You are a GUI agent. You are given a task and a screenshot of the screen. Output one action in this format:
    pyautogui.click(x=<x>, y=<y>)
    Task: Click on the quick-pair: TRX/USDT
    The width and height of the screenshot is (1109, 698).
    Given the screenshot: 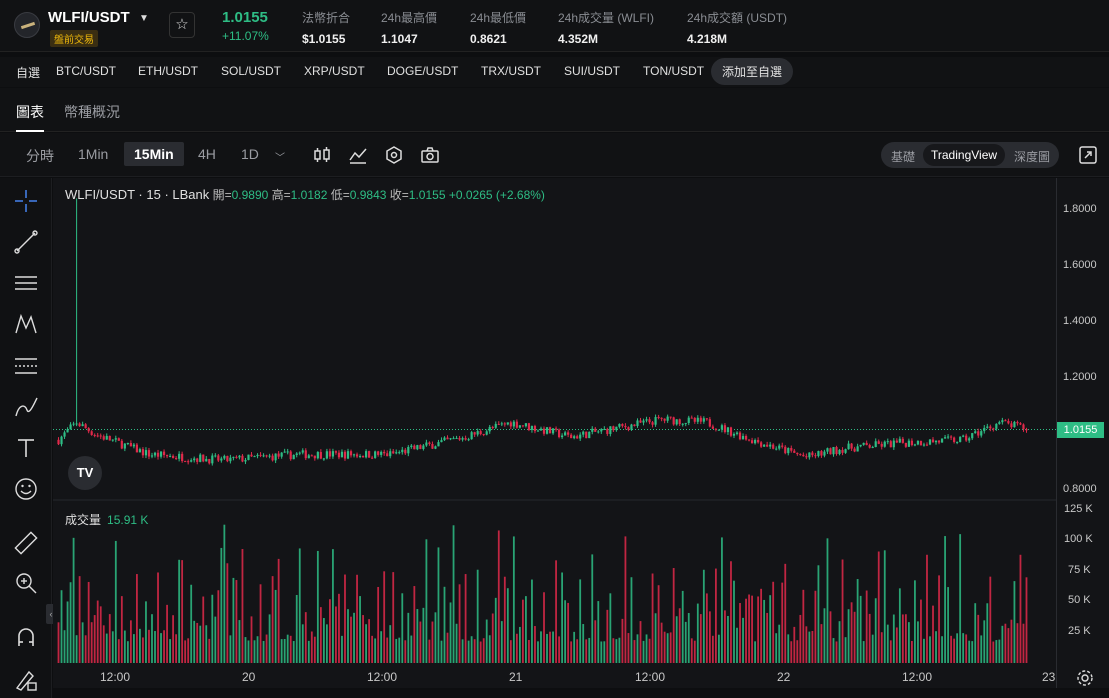 What is the action you would take?
    pyautogui.click(x=511, y=71)
    